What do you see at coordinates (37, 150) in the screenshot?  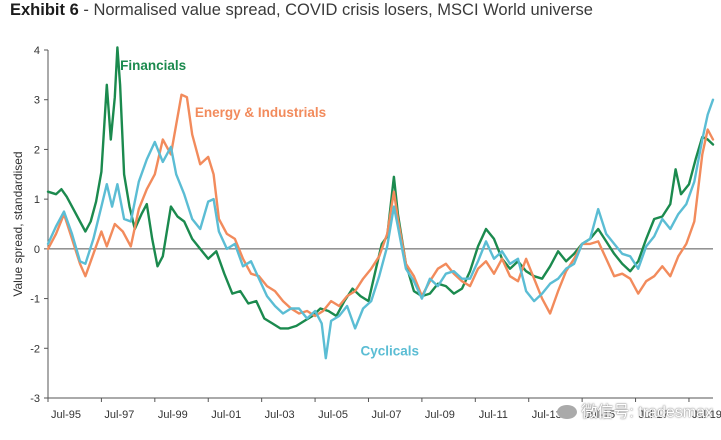 I see `y-tick-label: 2` at bounding box center [37, 150].